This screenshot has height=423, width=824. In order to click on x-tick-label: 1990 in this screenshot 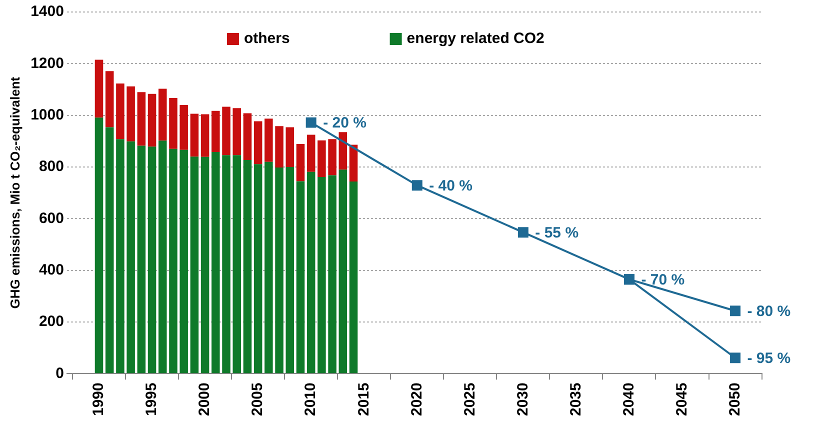, I will do `click(99, 399)`.